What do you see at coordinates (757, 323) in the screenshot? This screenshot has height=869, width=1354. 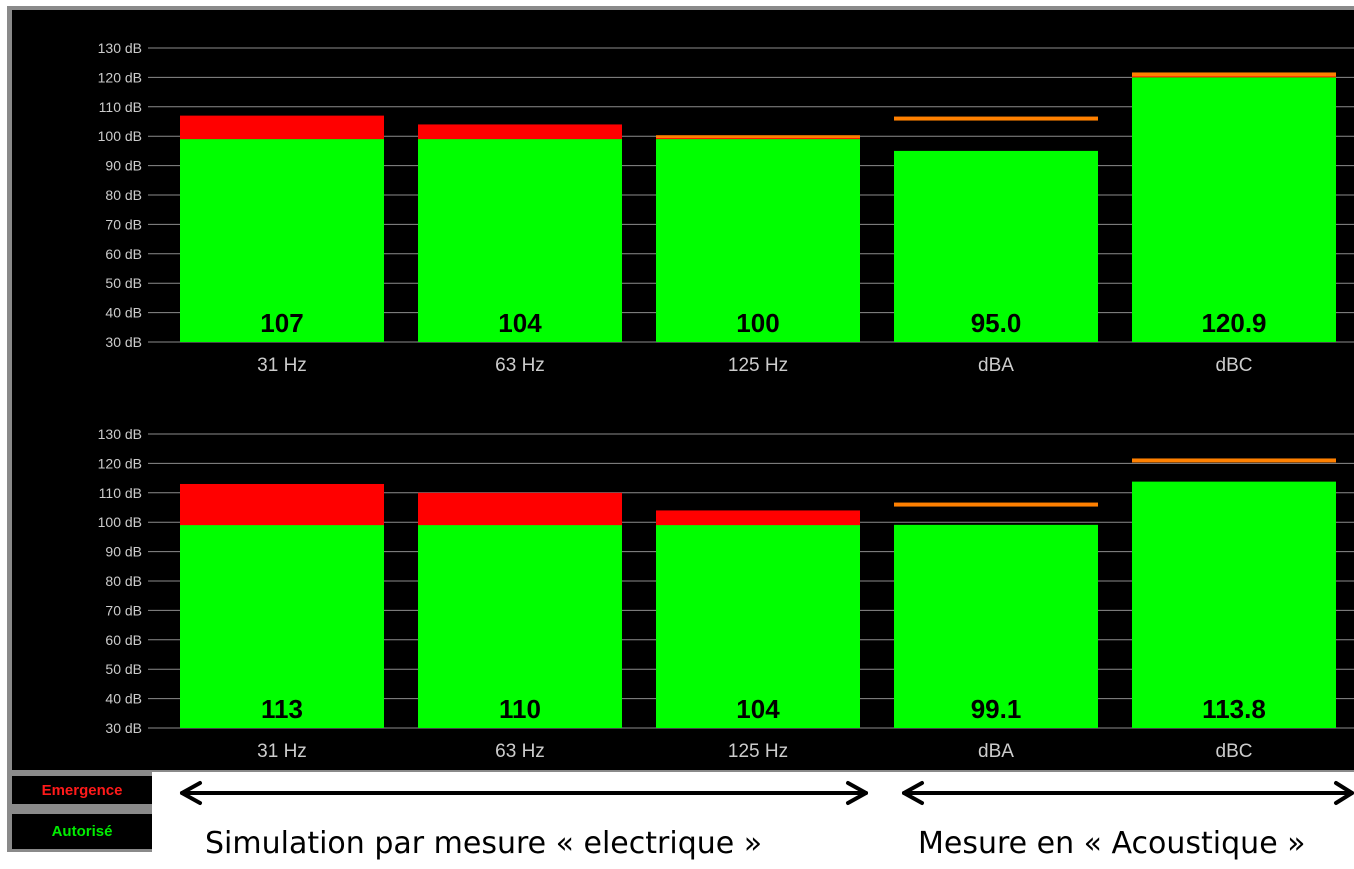 I see `value-label: 100` at bounding box center [757, 323].